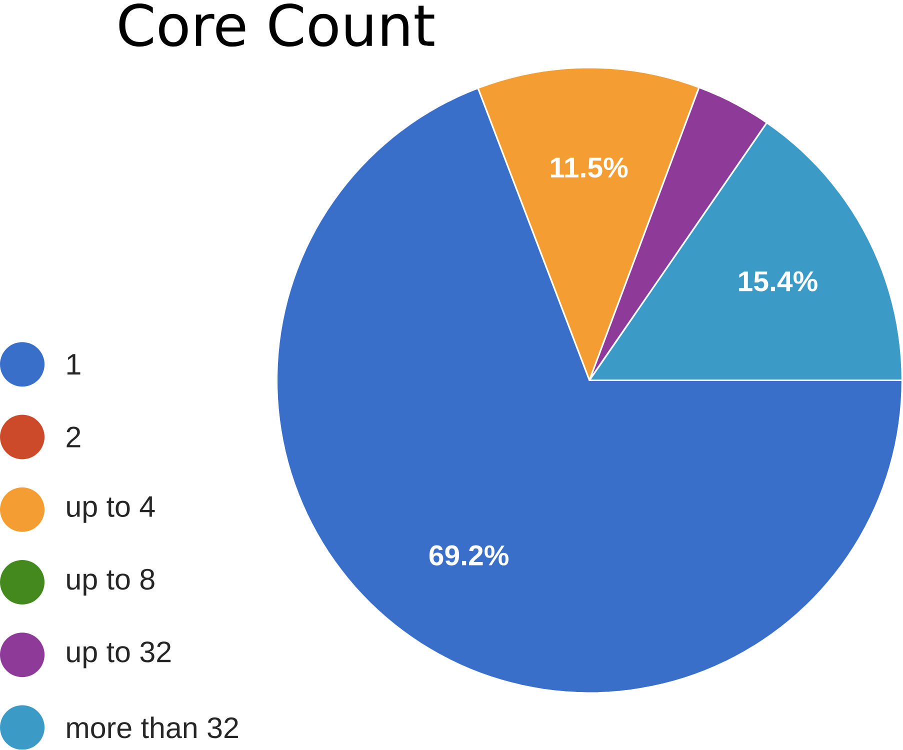 Image resolution: width=903 pixels, height=750 pixels. Describe the element at coordinates (589, 168) in the screenshot. I see `data-label: 11.5%` at that location.